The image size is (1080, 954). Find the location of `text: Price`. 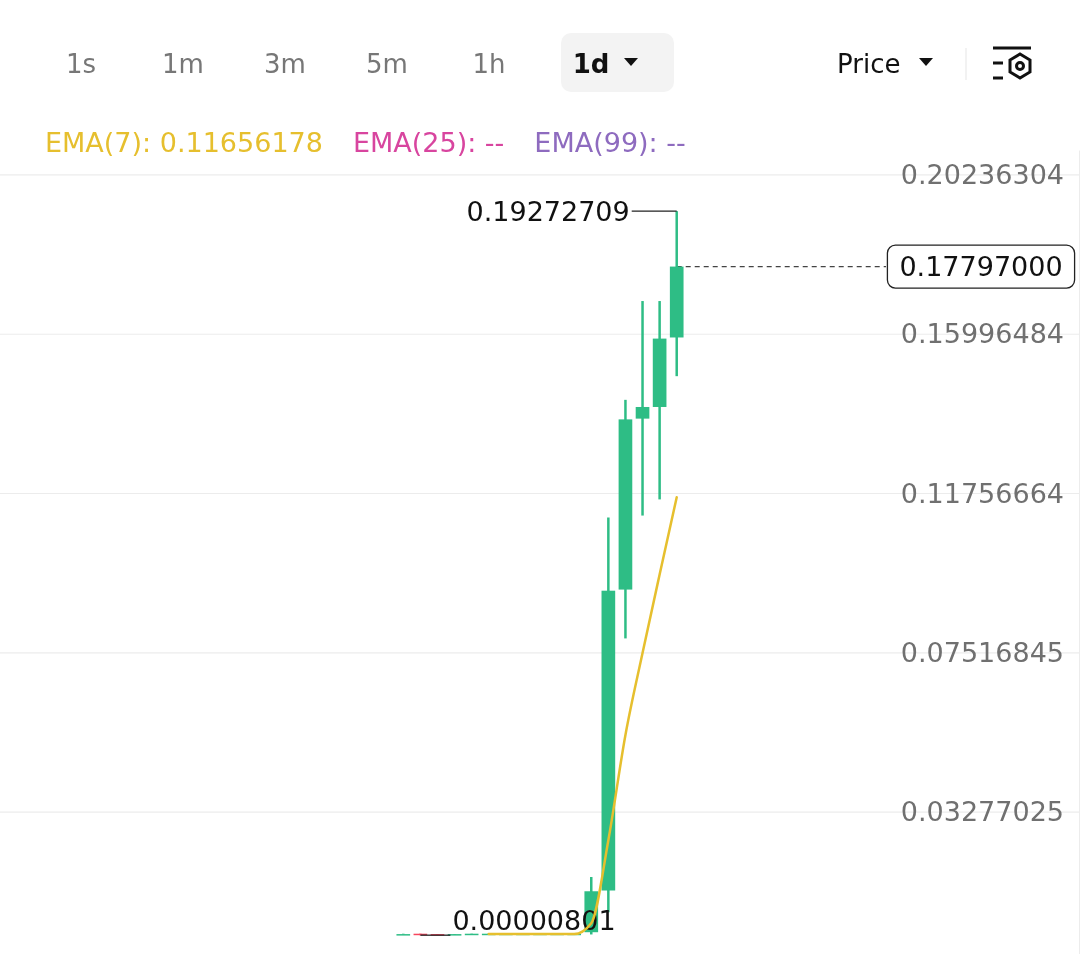

text: Price is located at coordinates (869, 64).